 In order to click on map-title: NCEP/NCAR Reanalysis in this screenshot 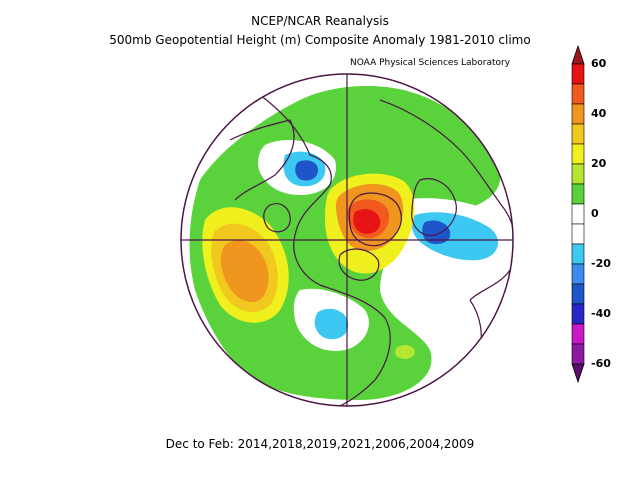, I will do `click(320, 21)`.